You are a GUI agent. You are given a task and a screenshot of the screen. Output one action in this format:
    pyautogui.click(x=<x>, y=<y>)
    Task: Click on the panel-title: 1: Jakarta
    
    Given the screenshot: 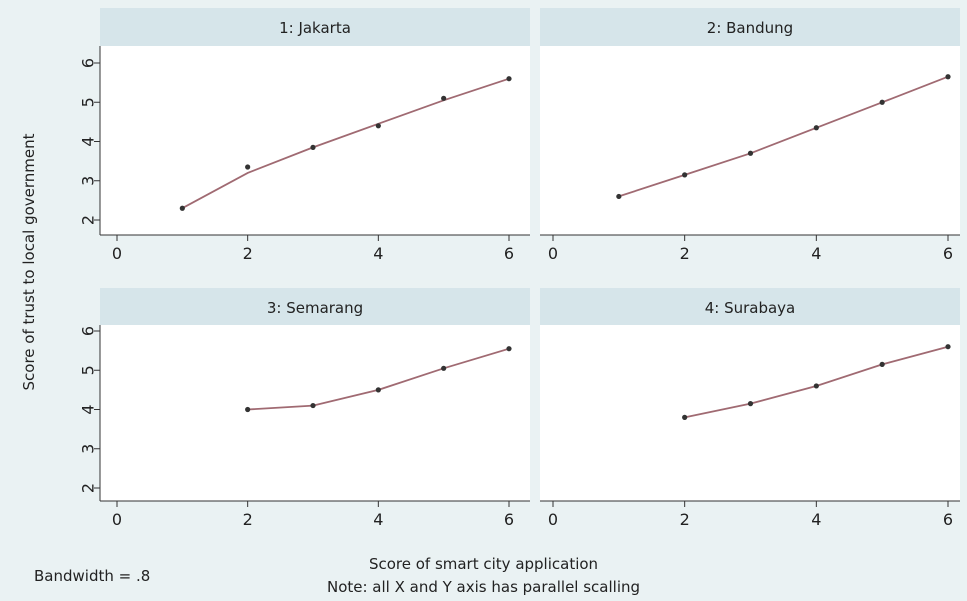 What is the action you would take?
    pyautogui.click(x=315, y=28)
    